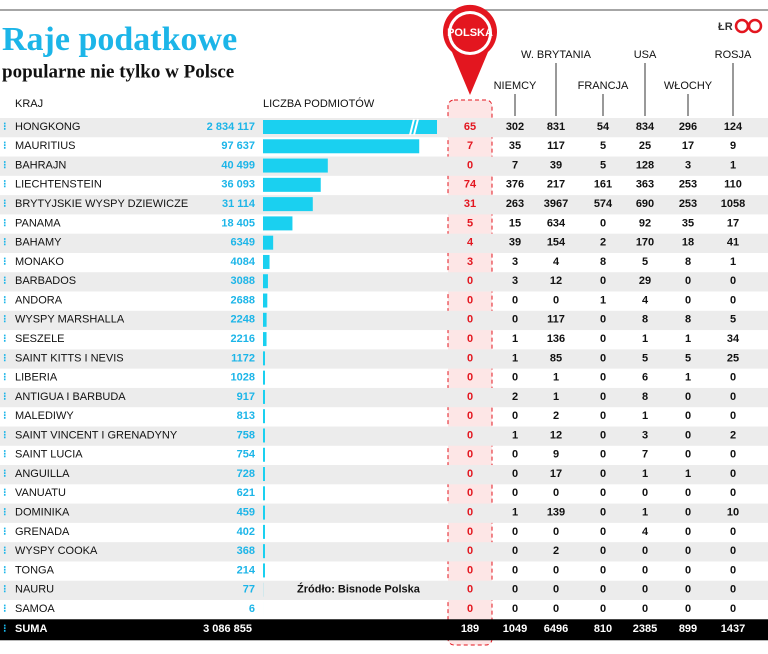 The width and height of the screenshot is (768, 654). What do you see at coordinates (733, 435) in the screenshot?
I see `country-value: 2` at bounding box center [733, 435].